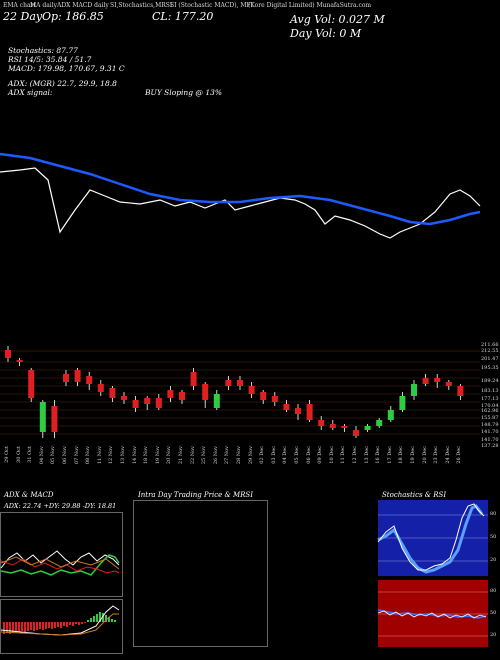  Describe the element at coordinates (123, 455) in the screenshot. I see `date-label: 13 Nov` at that location.